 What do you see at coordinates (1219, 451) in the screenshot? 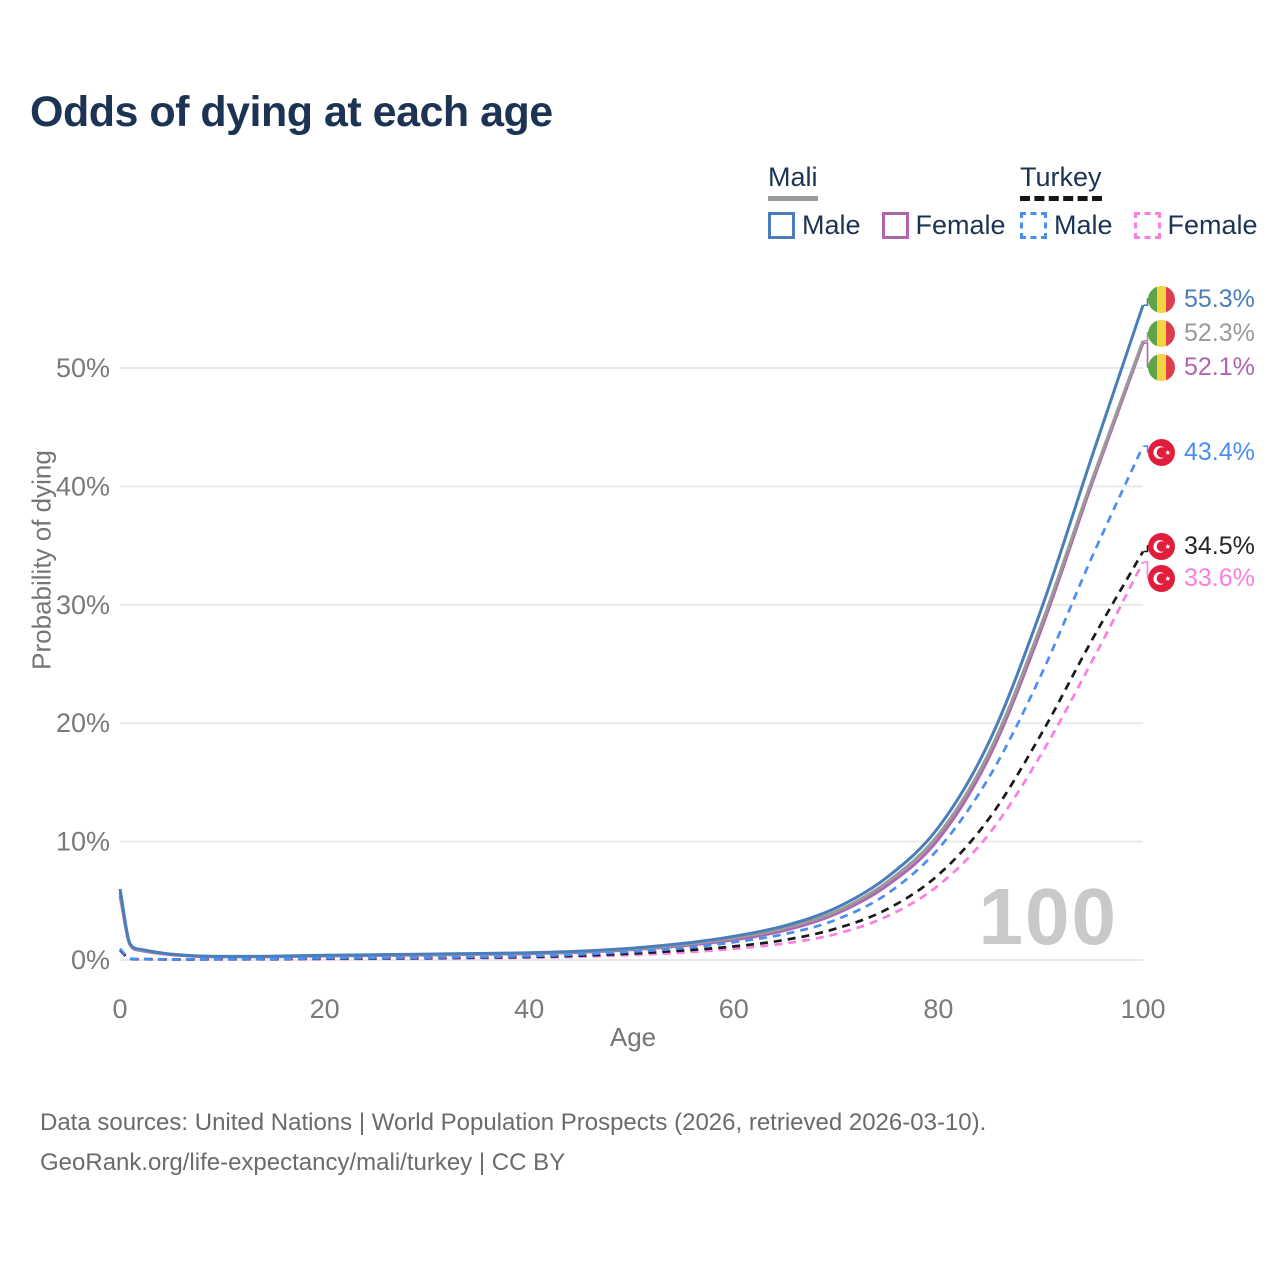
I see `end-value: 43.4%` at bounding box center [1219, 451].